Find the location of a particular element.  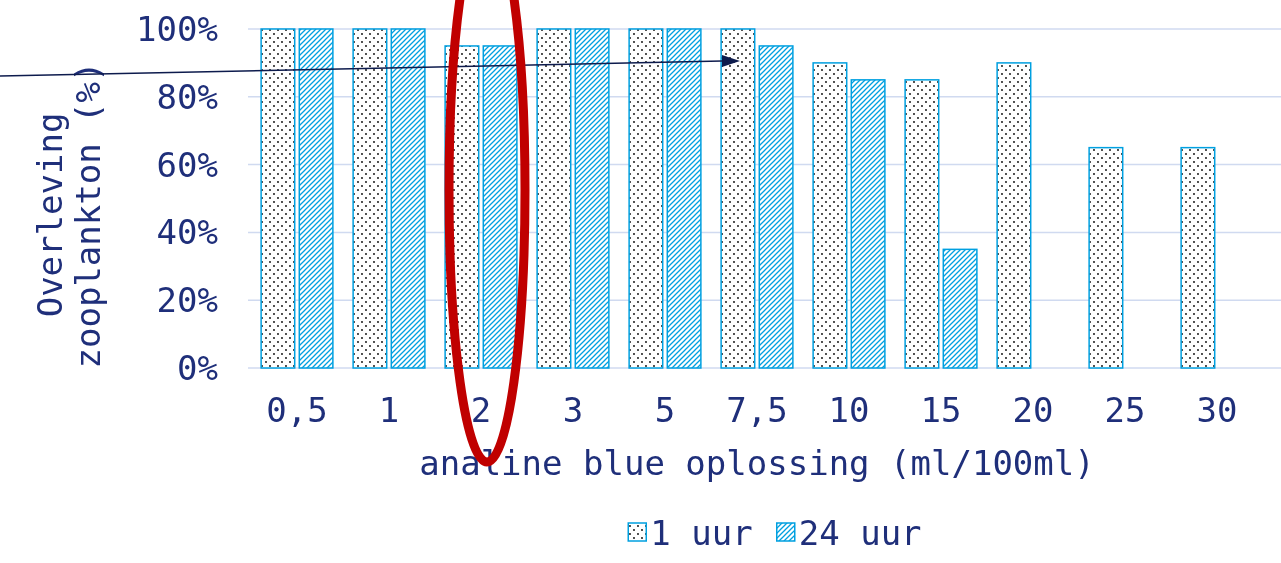

x-tick-label: 15 is located at coordinates (941, 410).